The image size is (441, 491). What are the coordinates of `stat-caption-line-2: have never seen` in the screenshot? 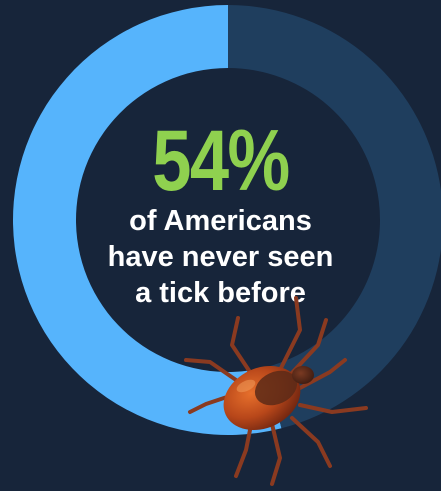 It's located at (220, 257).